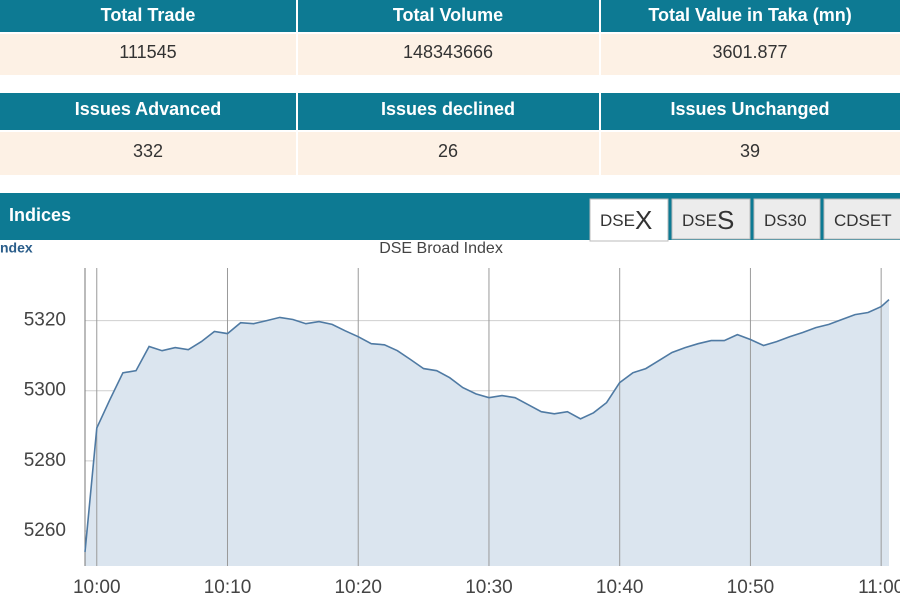  Describe the element at coordinates (750, 151) in the screenshot. I see `cell: 39` at that location.